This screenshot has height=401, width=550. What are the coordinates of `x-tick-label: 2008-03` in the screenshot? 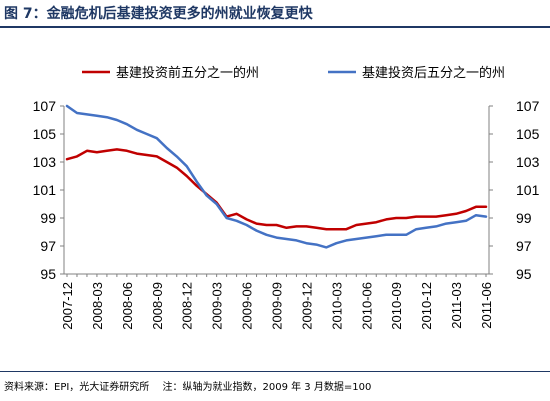 It's located at (97, 306).